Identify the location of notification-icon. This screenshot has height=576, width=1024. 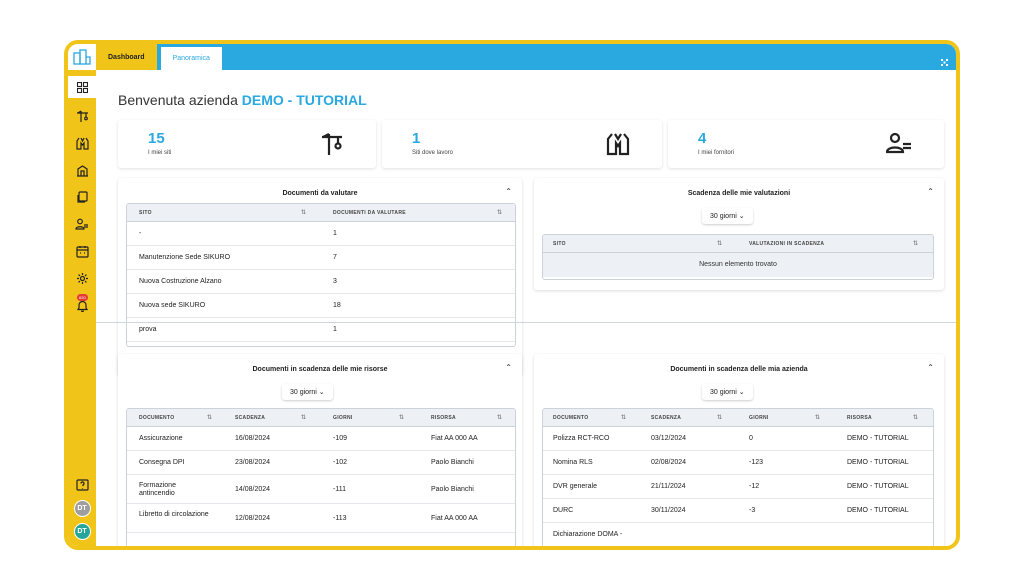
(82, 306).